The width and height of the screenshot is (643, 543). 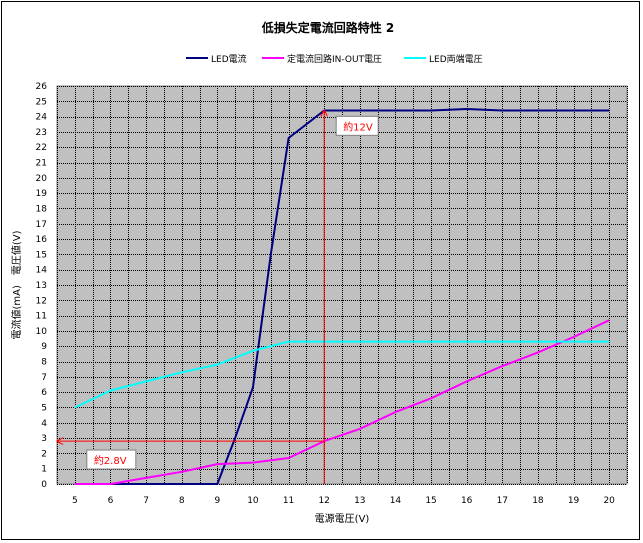 I want to click on y-tick-label: 5, so click(x=44, y=408).